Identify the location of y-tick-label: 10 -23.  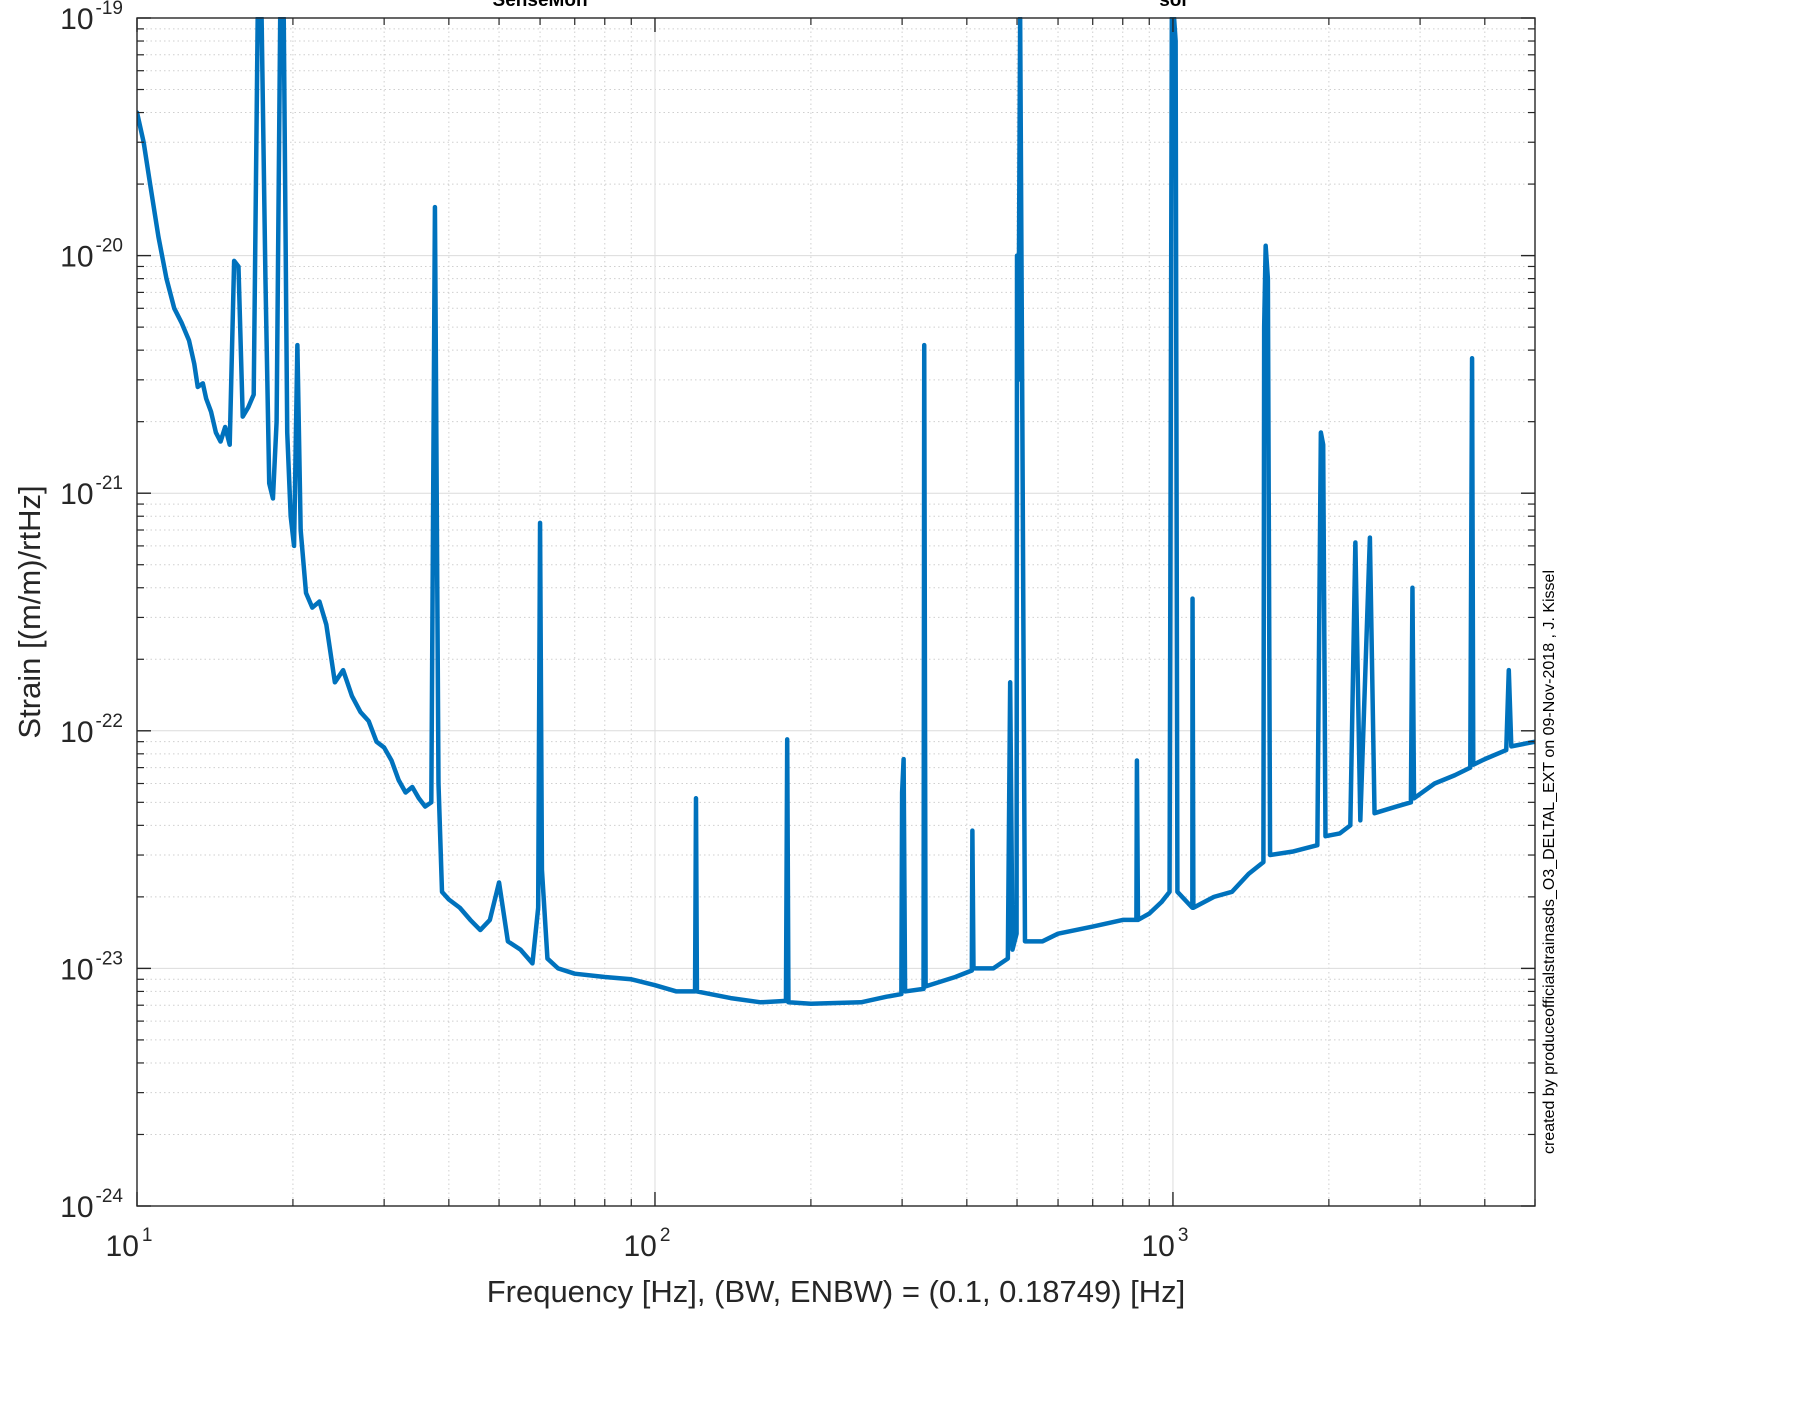
(91, 967).